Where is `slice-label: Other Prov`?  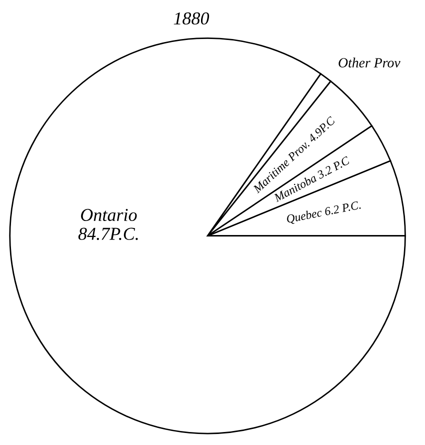 slice-label: Other Prov is located at coordinates (369, 63).